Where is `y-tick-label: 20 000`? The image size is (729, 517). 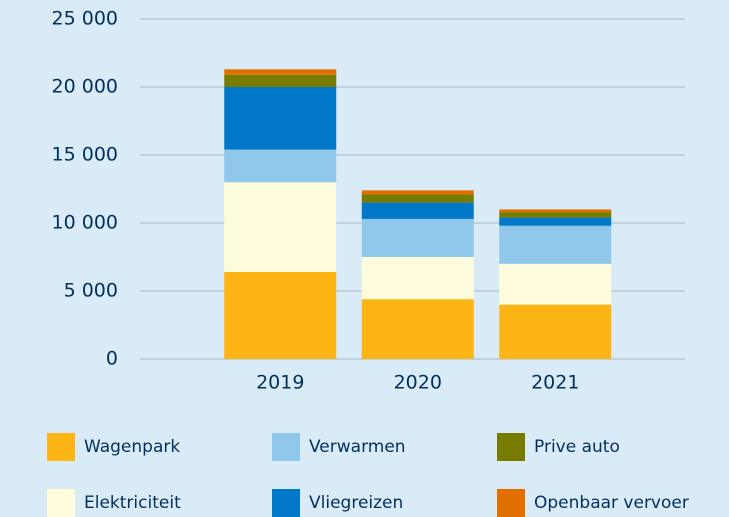 y-tick-label: 20 000 is located at coordinates (85, 87).